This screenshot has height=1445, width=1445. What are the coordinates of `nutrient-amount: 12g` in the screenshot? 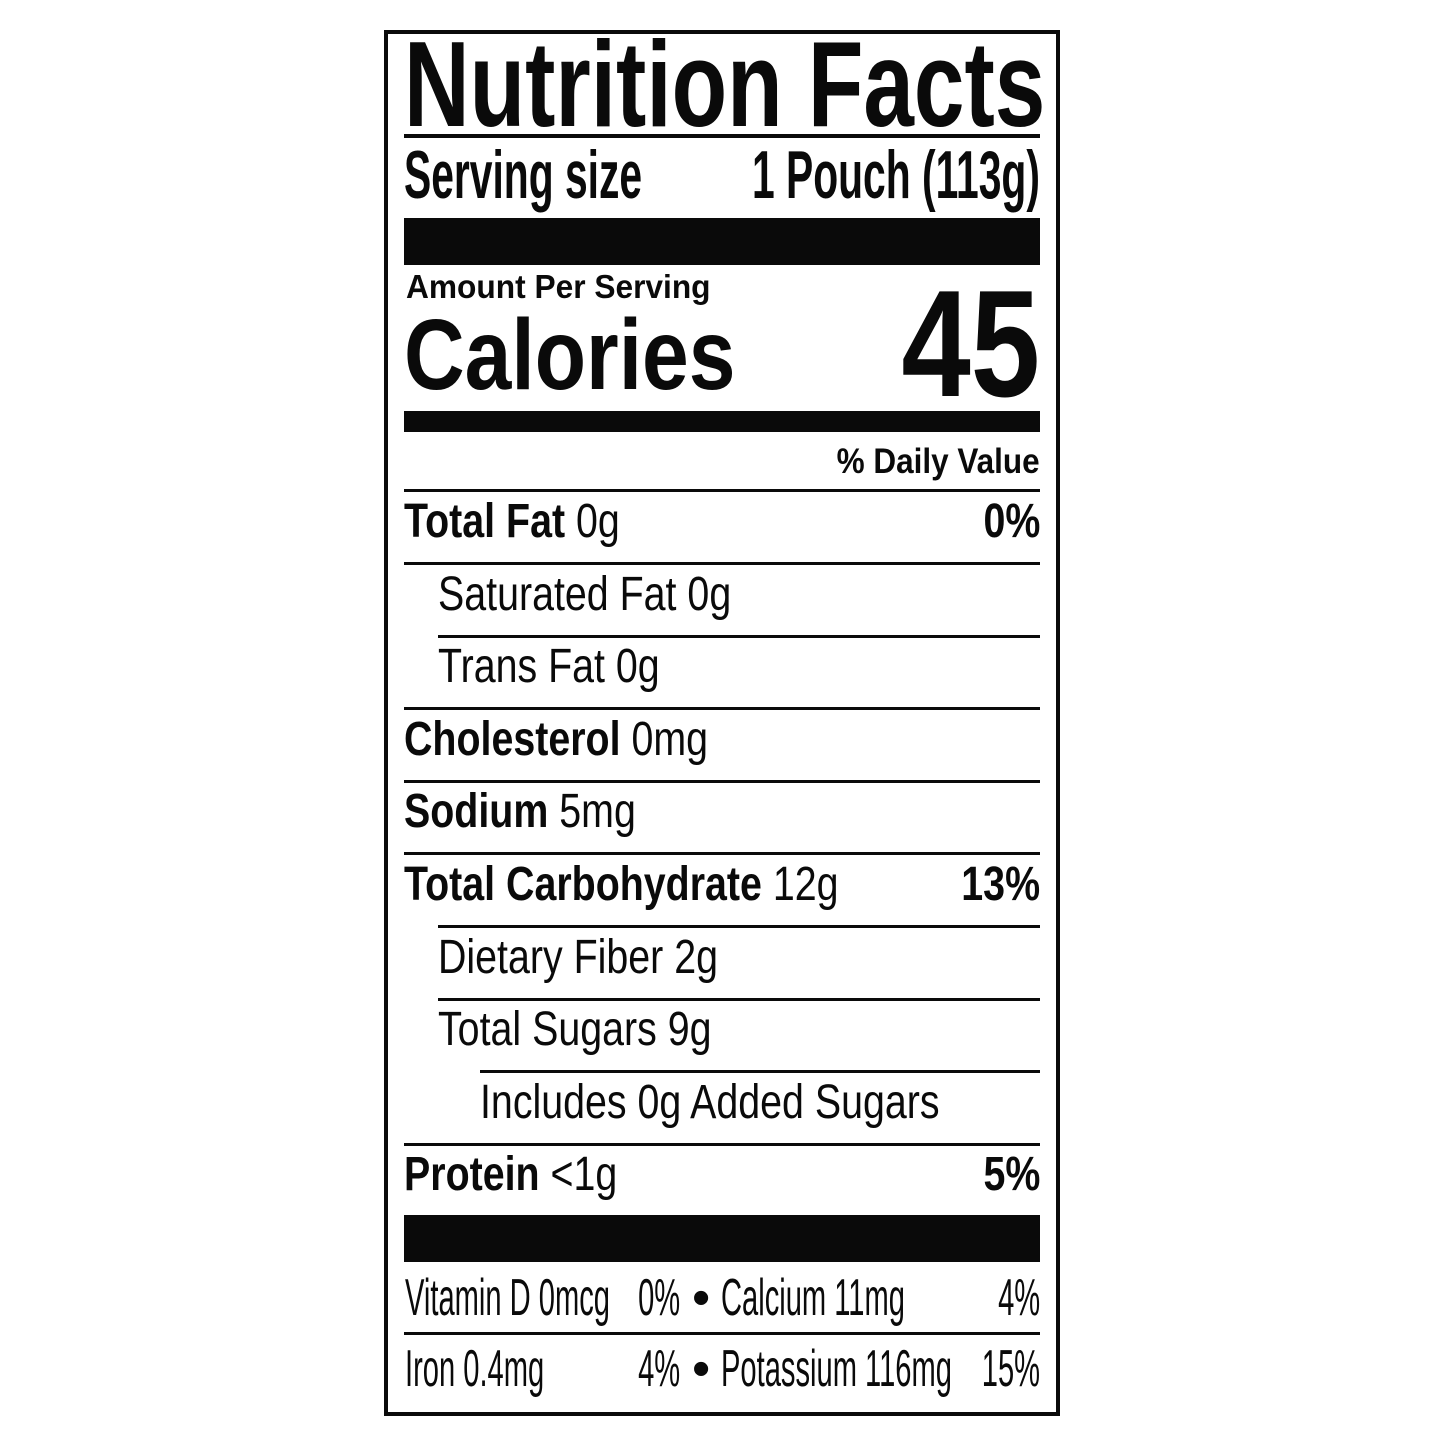 It's located at (805, 884).